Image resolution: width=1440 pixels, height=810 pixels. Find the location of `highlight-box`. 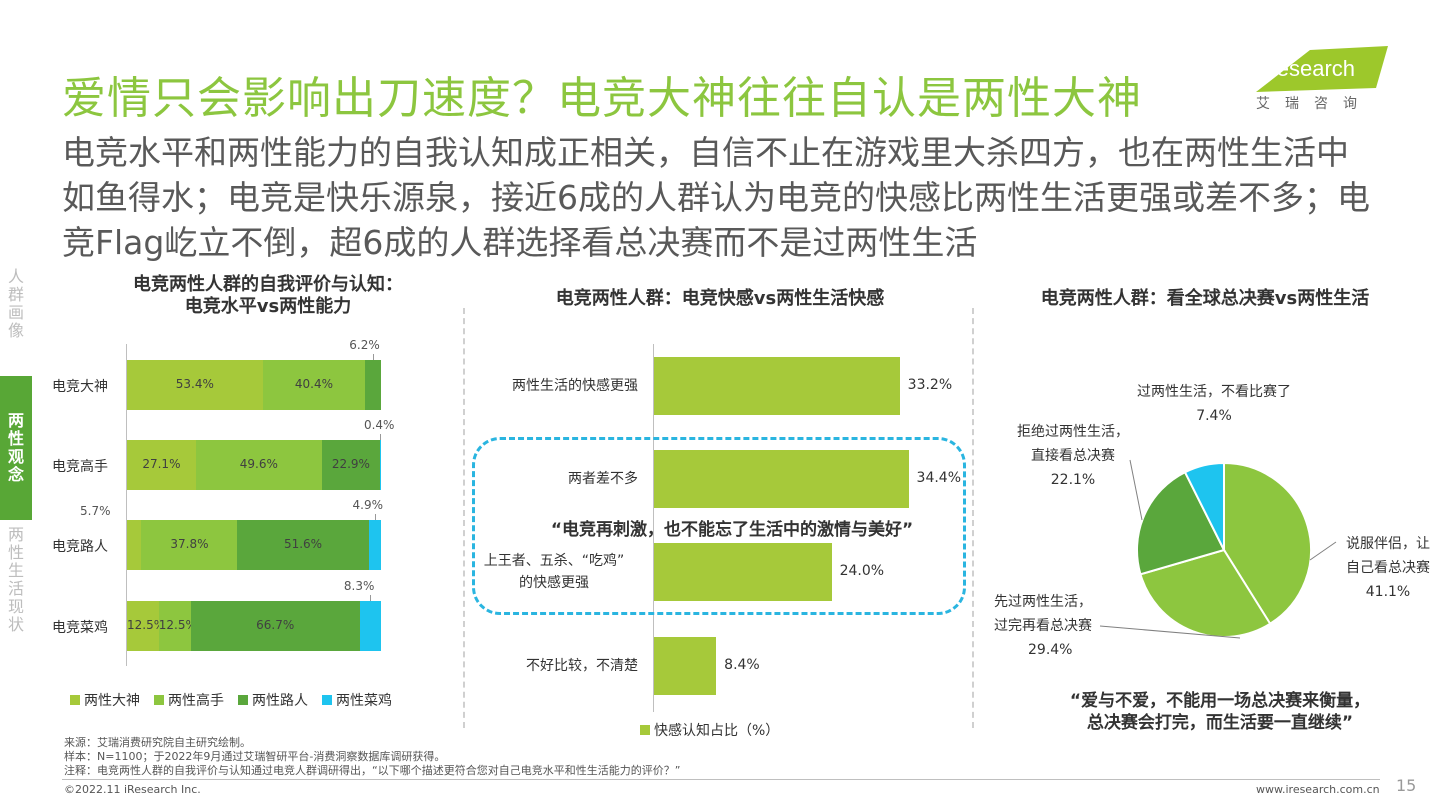

highlight-box is located at coordinates (719, 526).